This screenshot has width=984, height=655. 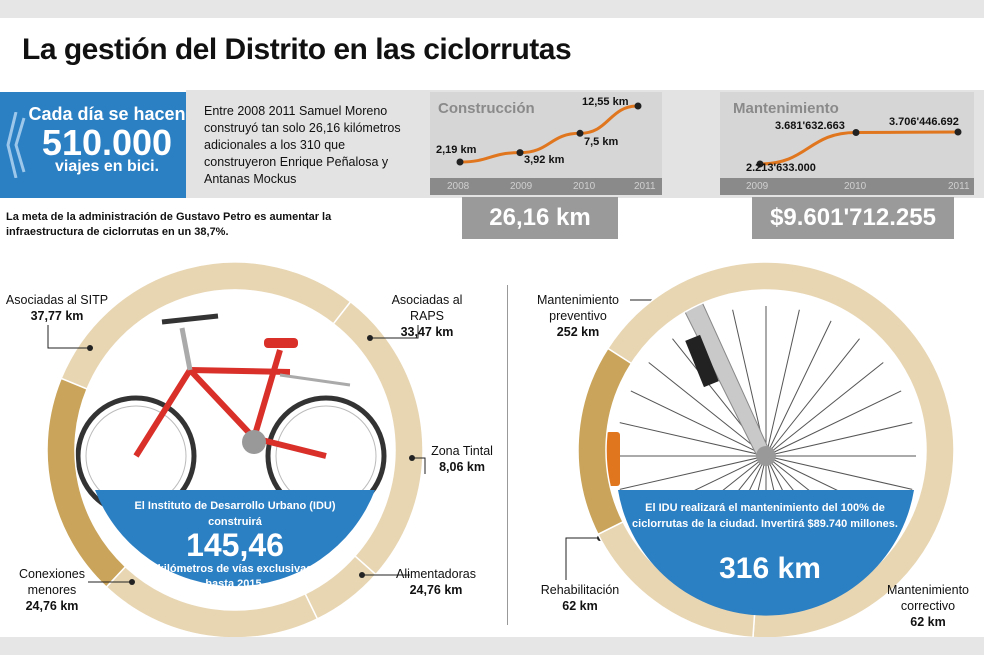 I want to click on slice-label: Alimentadoras 24,76 km, so click(x=436, y=582).